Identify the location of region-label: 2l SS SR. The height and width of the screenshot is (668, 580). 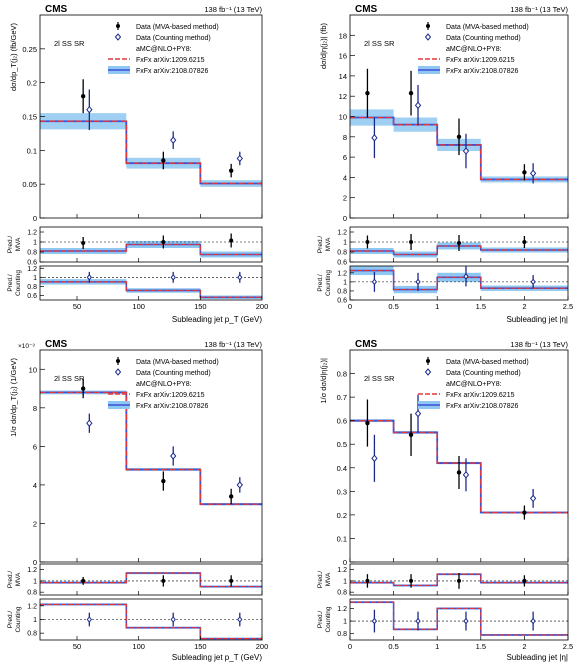
(69, 43).